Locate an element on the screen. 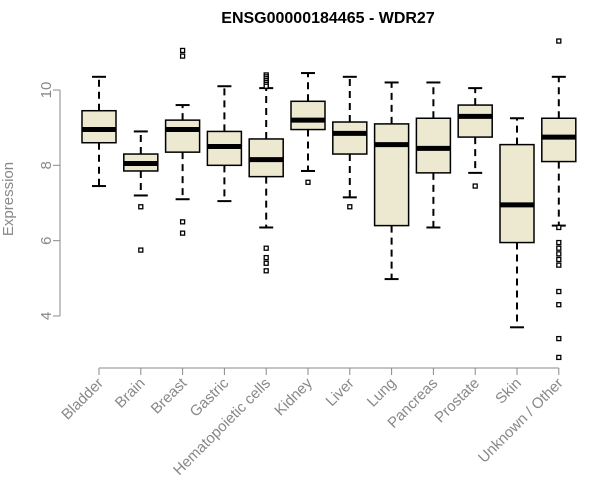 The width and height of the screenshot is (600, 500). y-tick-label: 10 is located at coordinates (46, 90).